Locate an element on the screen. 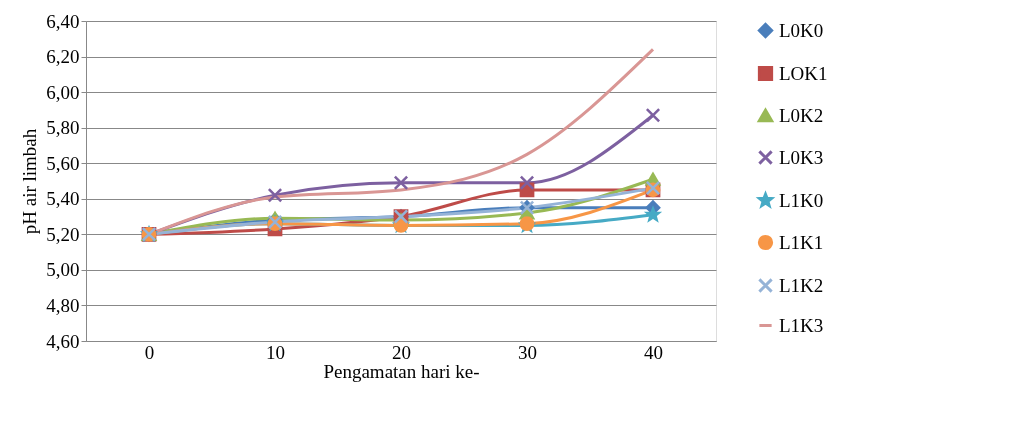 The height and width of the screenshot is (432, 1023). legend-label: L0K2 is located at coordinates (801, 115).